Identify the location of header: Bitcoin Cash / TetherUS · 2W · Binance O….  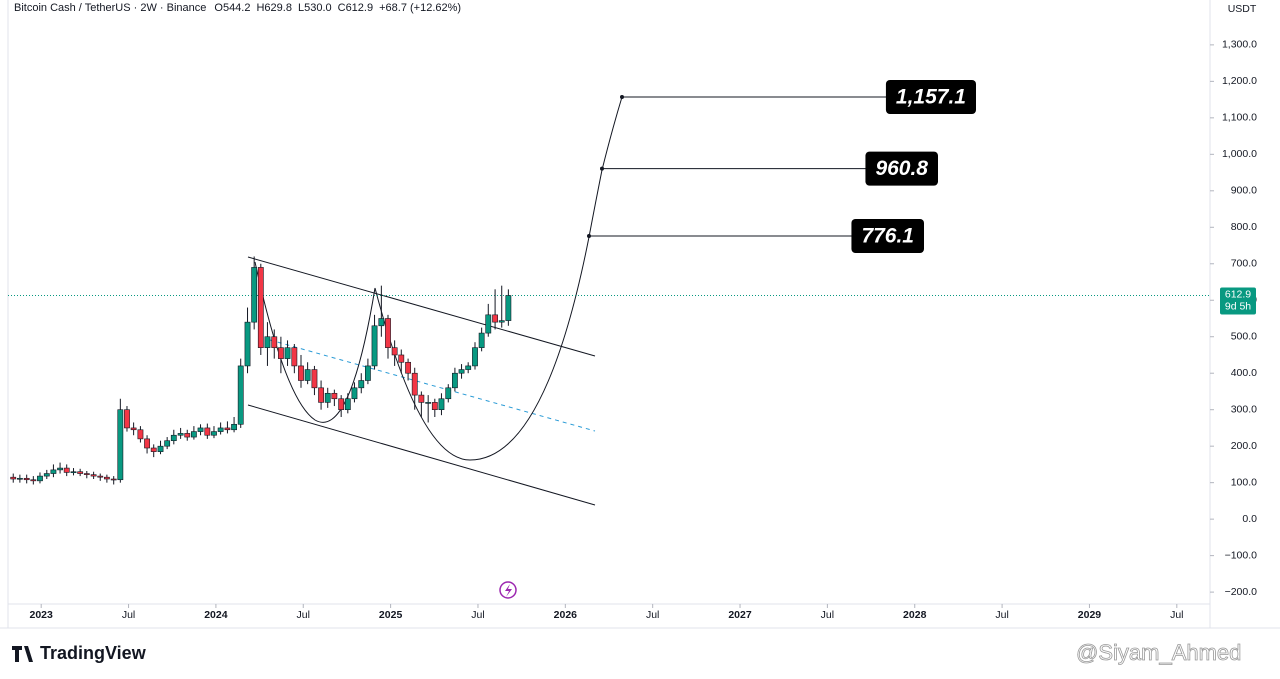
(237, 8).